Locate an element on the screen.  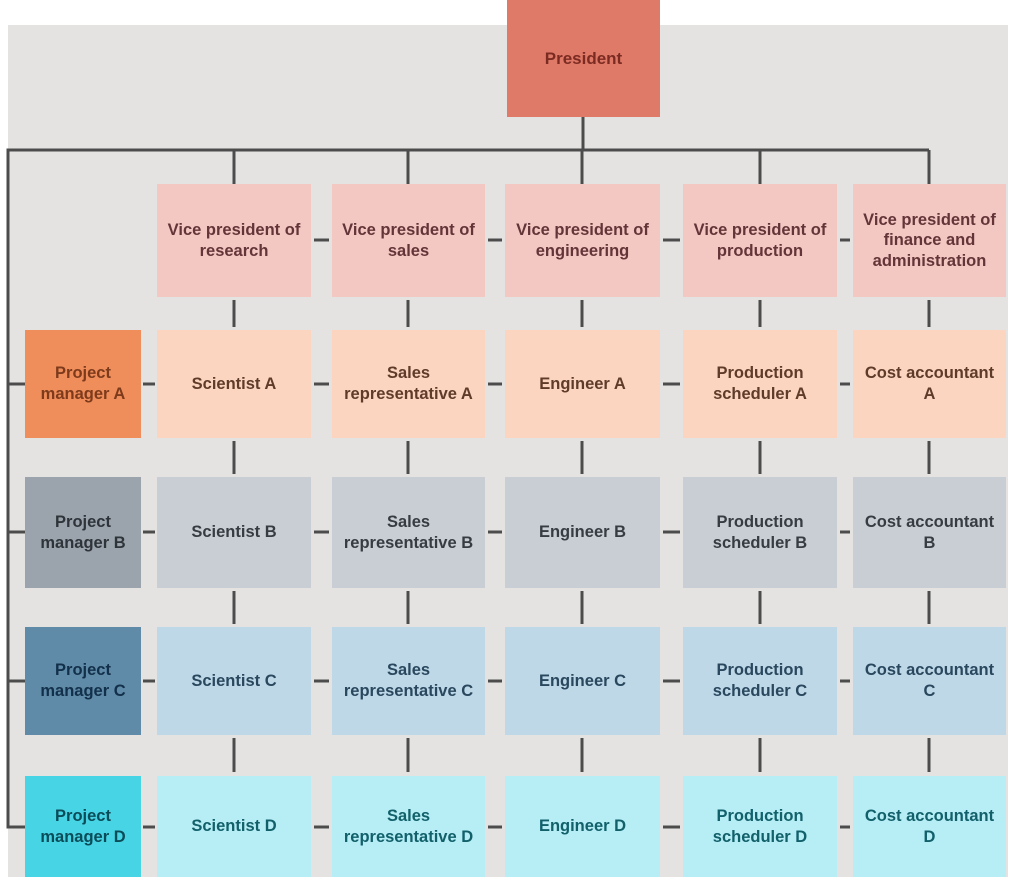
cell-sales-representative-b: Sales representative B is located at coordinates (408, 532).